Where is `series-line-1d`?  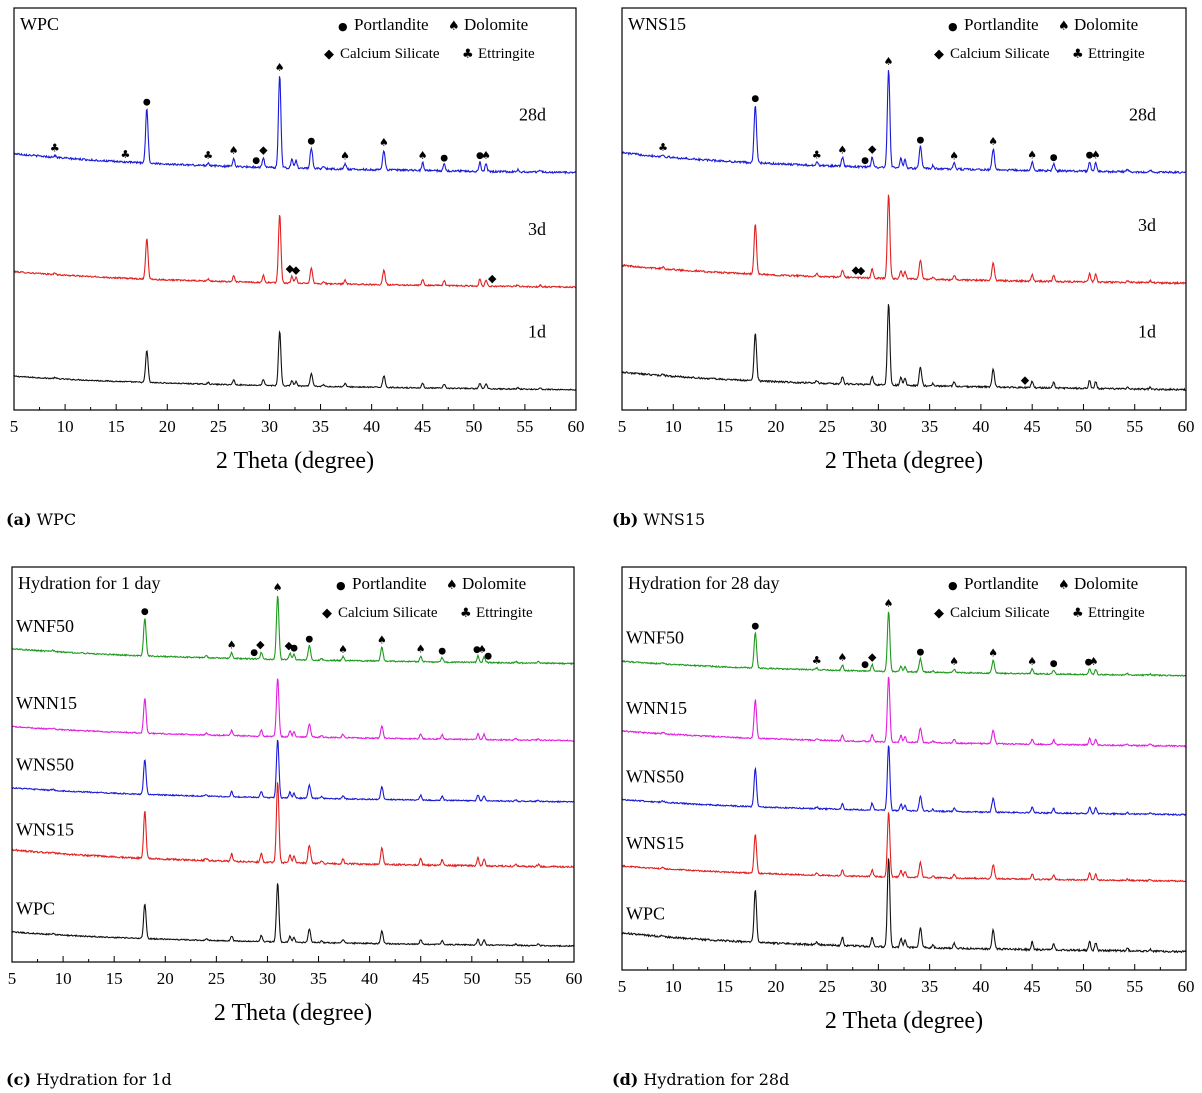
series-line-1d is located at coordinates (295, 360).